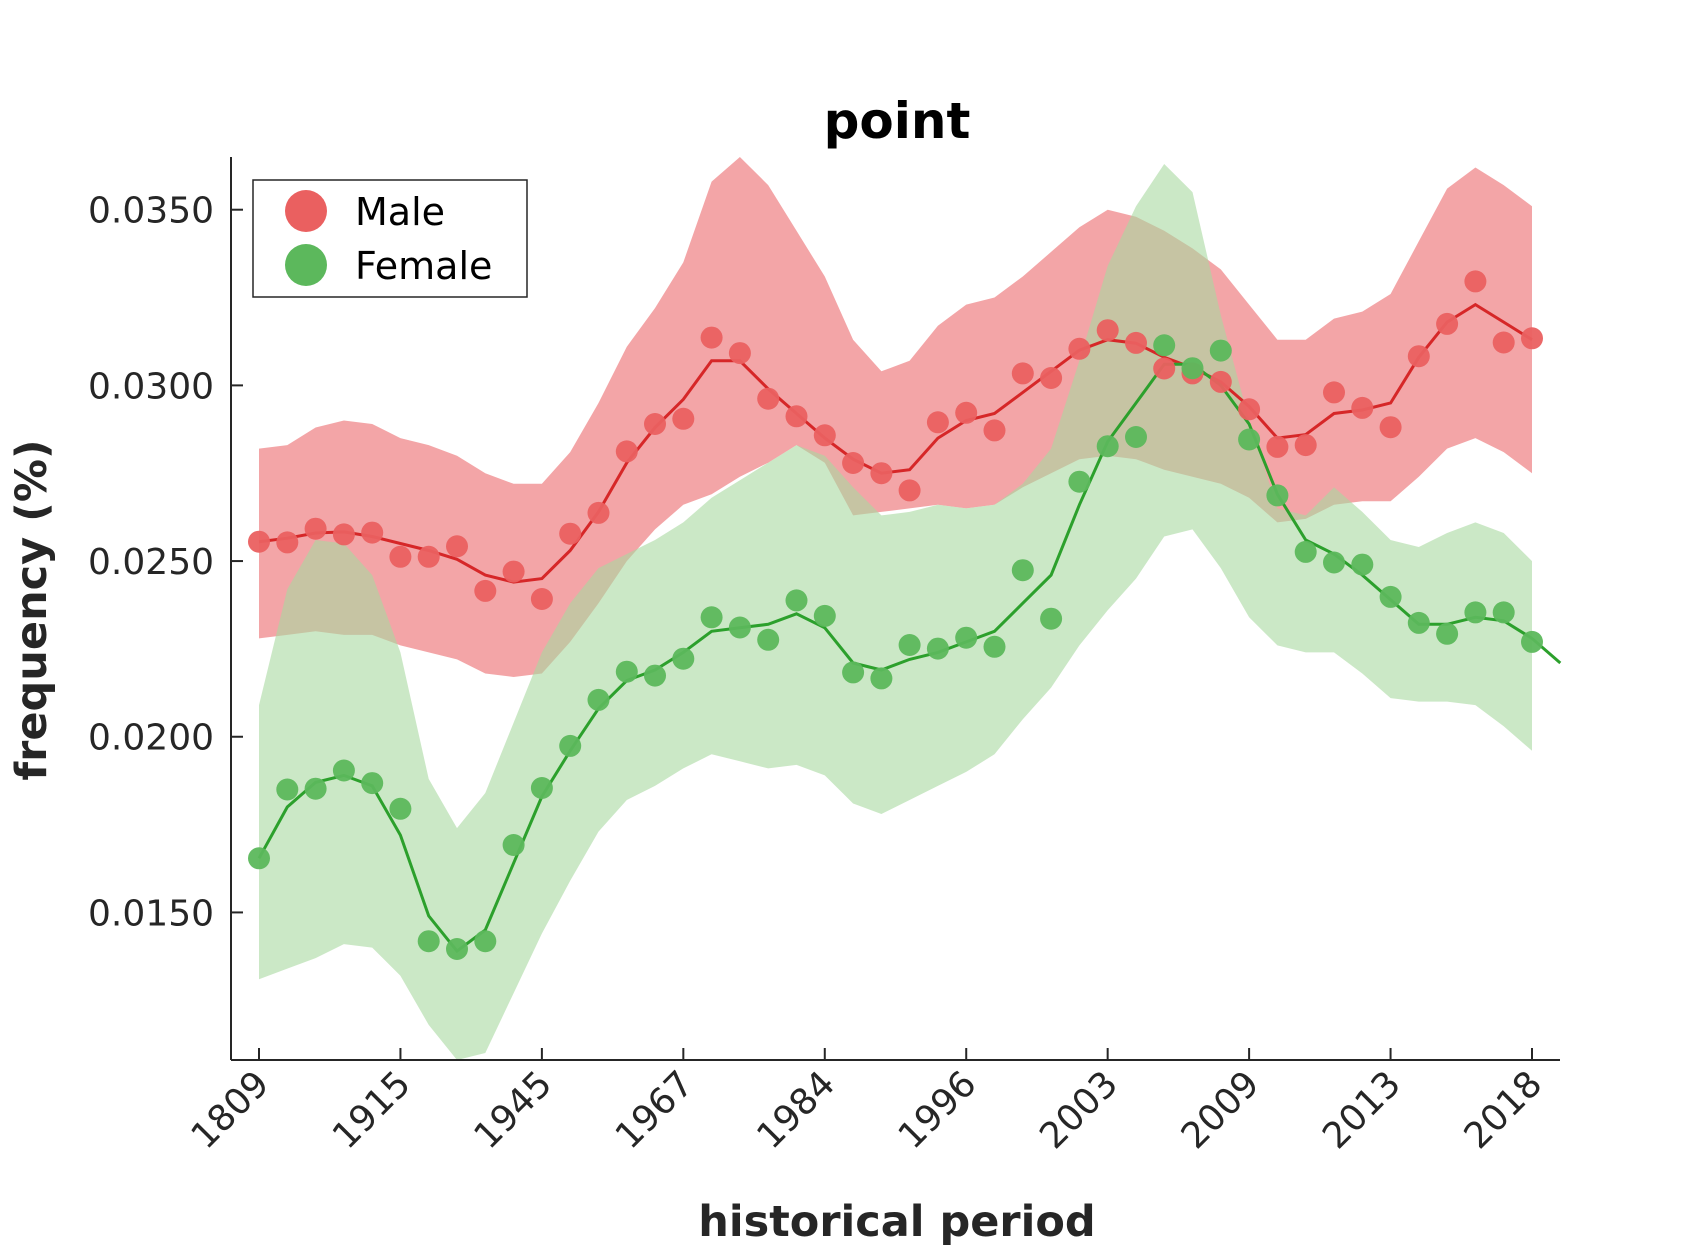 The width and height of the screenshot is (1700, 1246). I want to click on chart-title: point, so click(897, 121).